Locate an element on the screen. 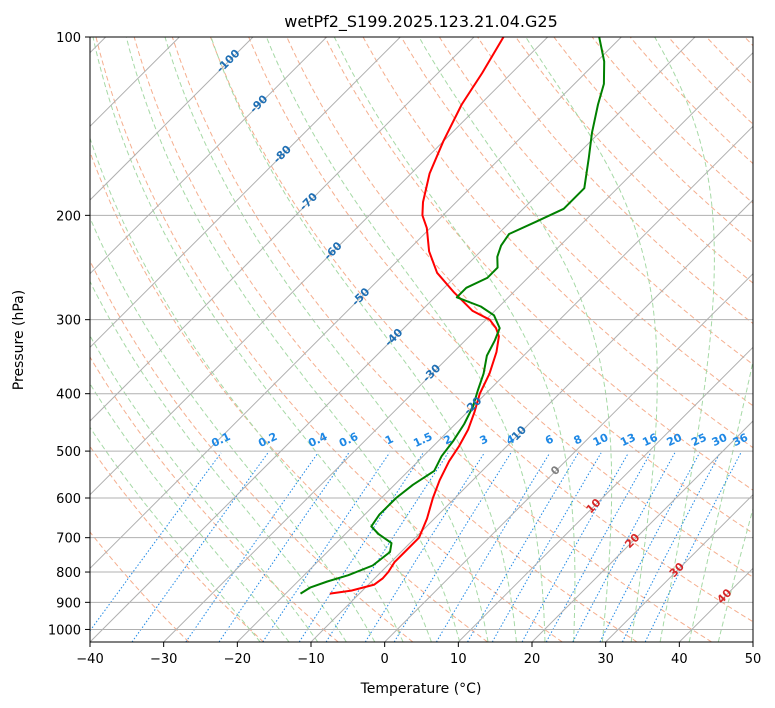 The height and width of the screenshot is (708, 775). mixing-ratio-label: 25 is located at coordinates (698, 440).